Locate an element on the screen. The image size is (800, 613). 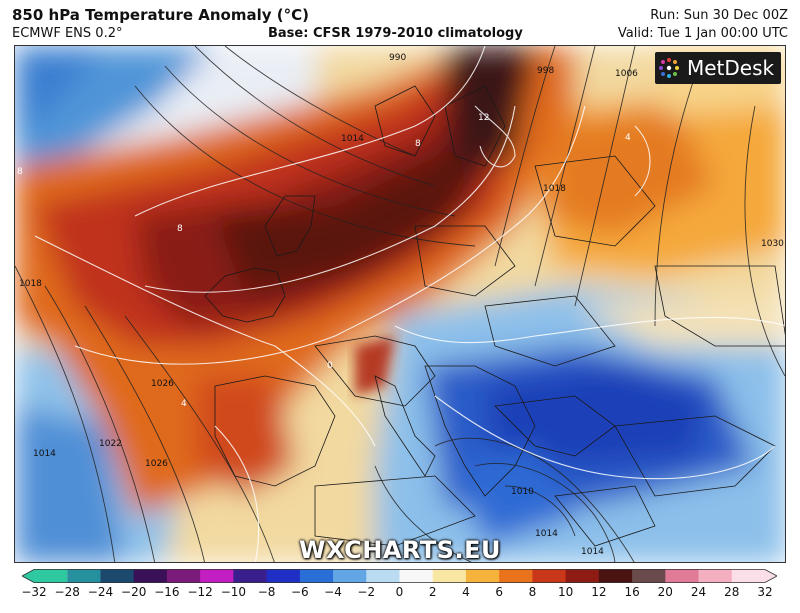
colorbar-tick-label: 32 is located at coordinates (765, 592).